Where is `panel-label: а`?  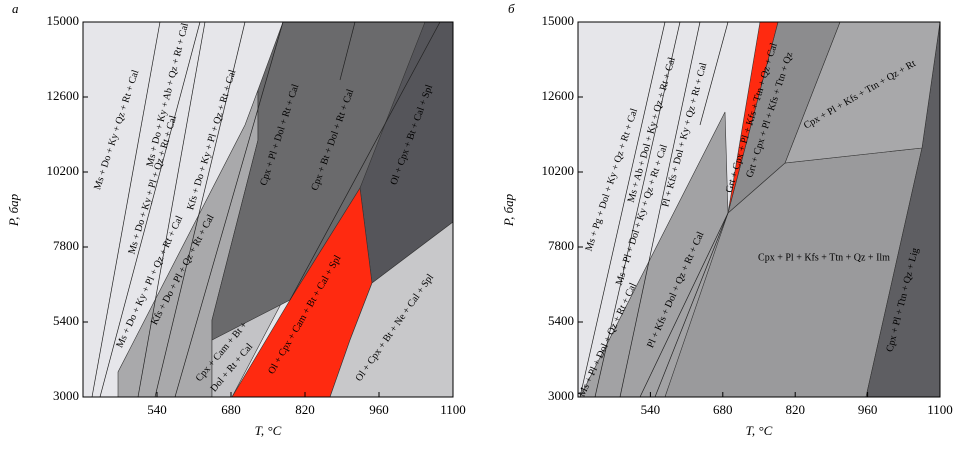
panel-label: а is located at coordinates (15, 8).